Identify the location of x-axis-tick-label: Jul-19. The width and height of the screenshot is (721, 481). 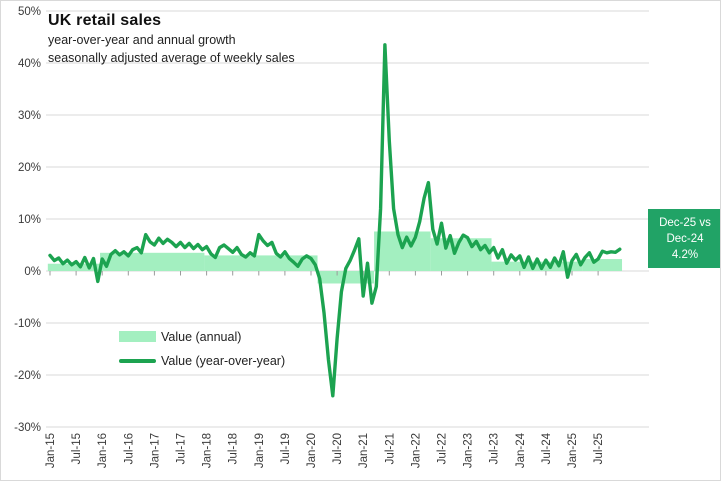
(286, 448).